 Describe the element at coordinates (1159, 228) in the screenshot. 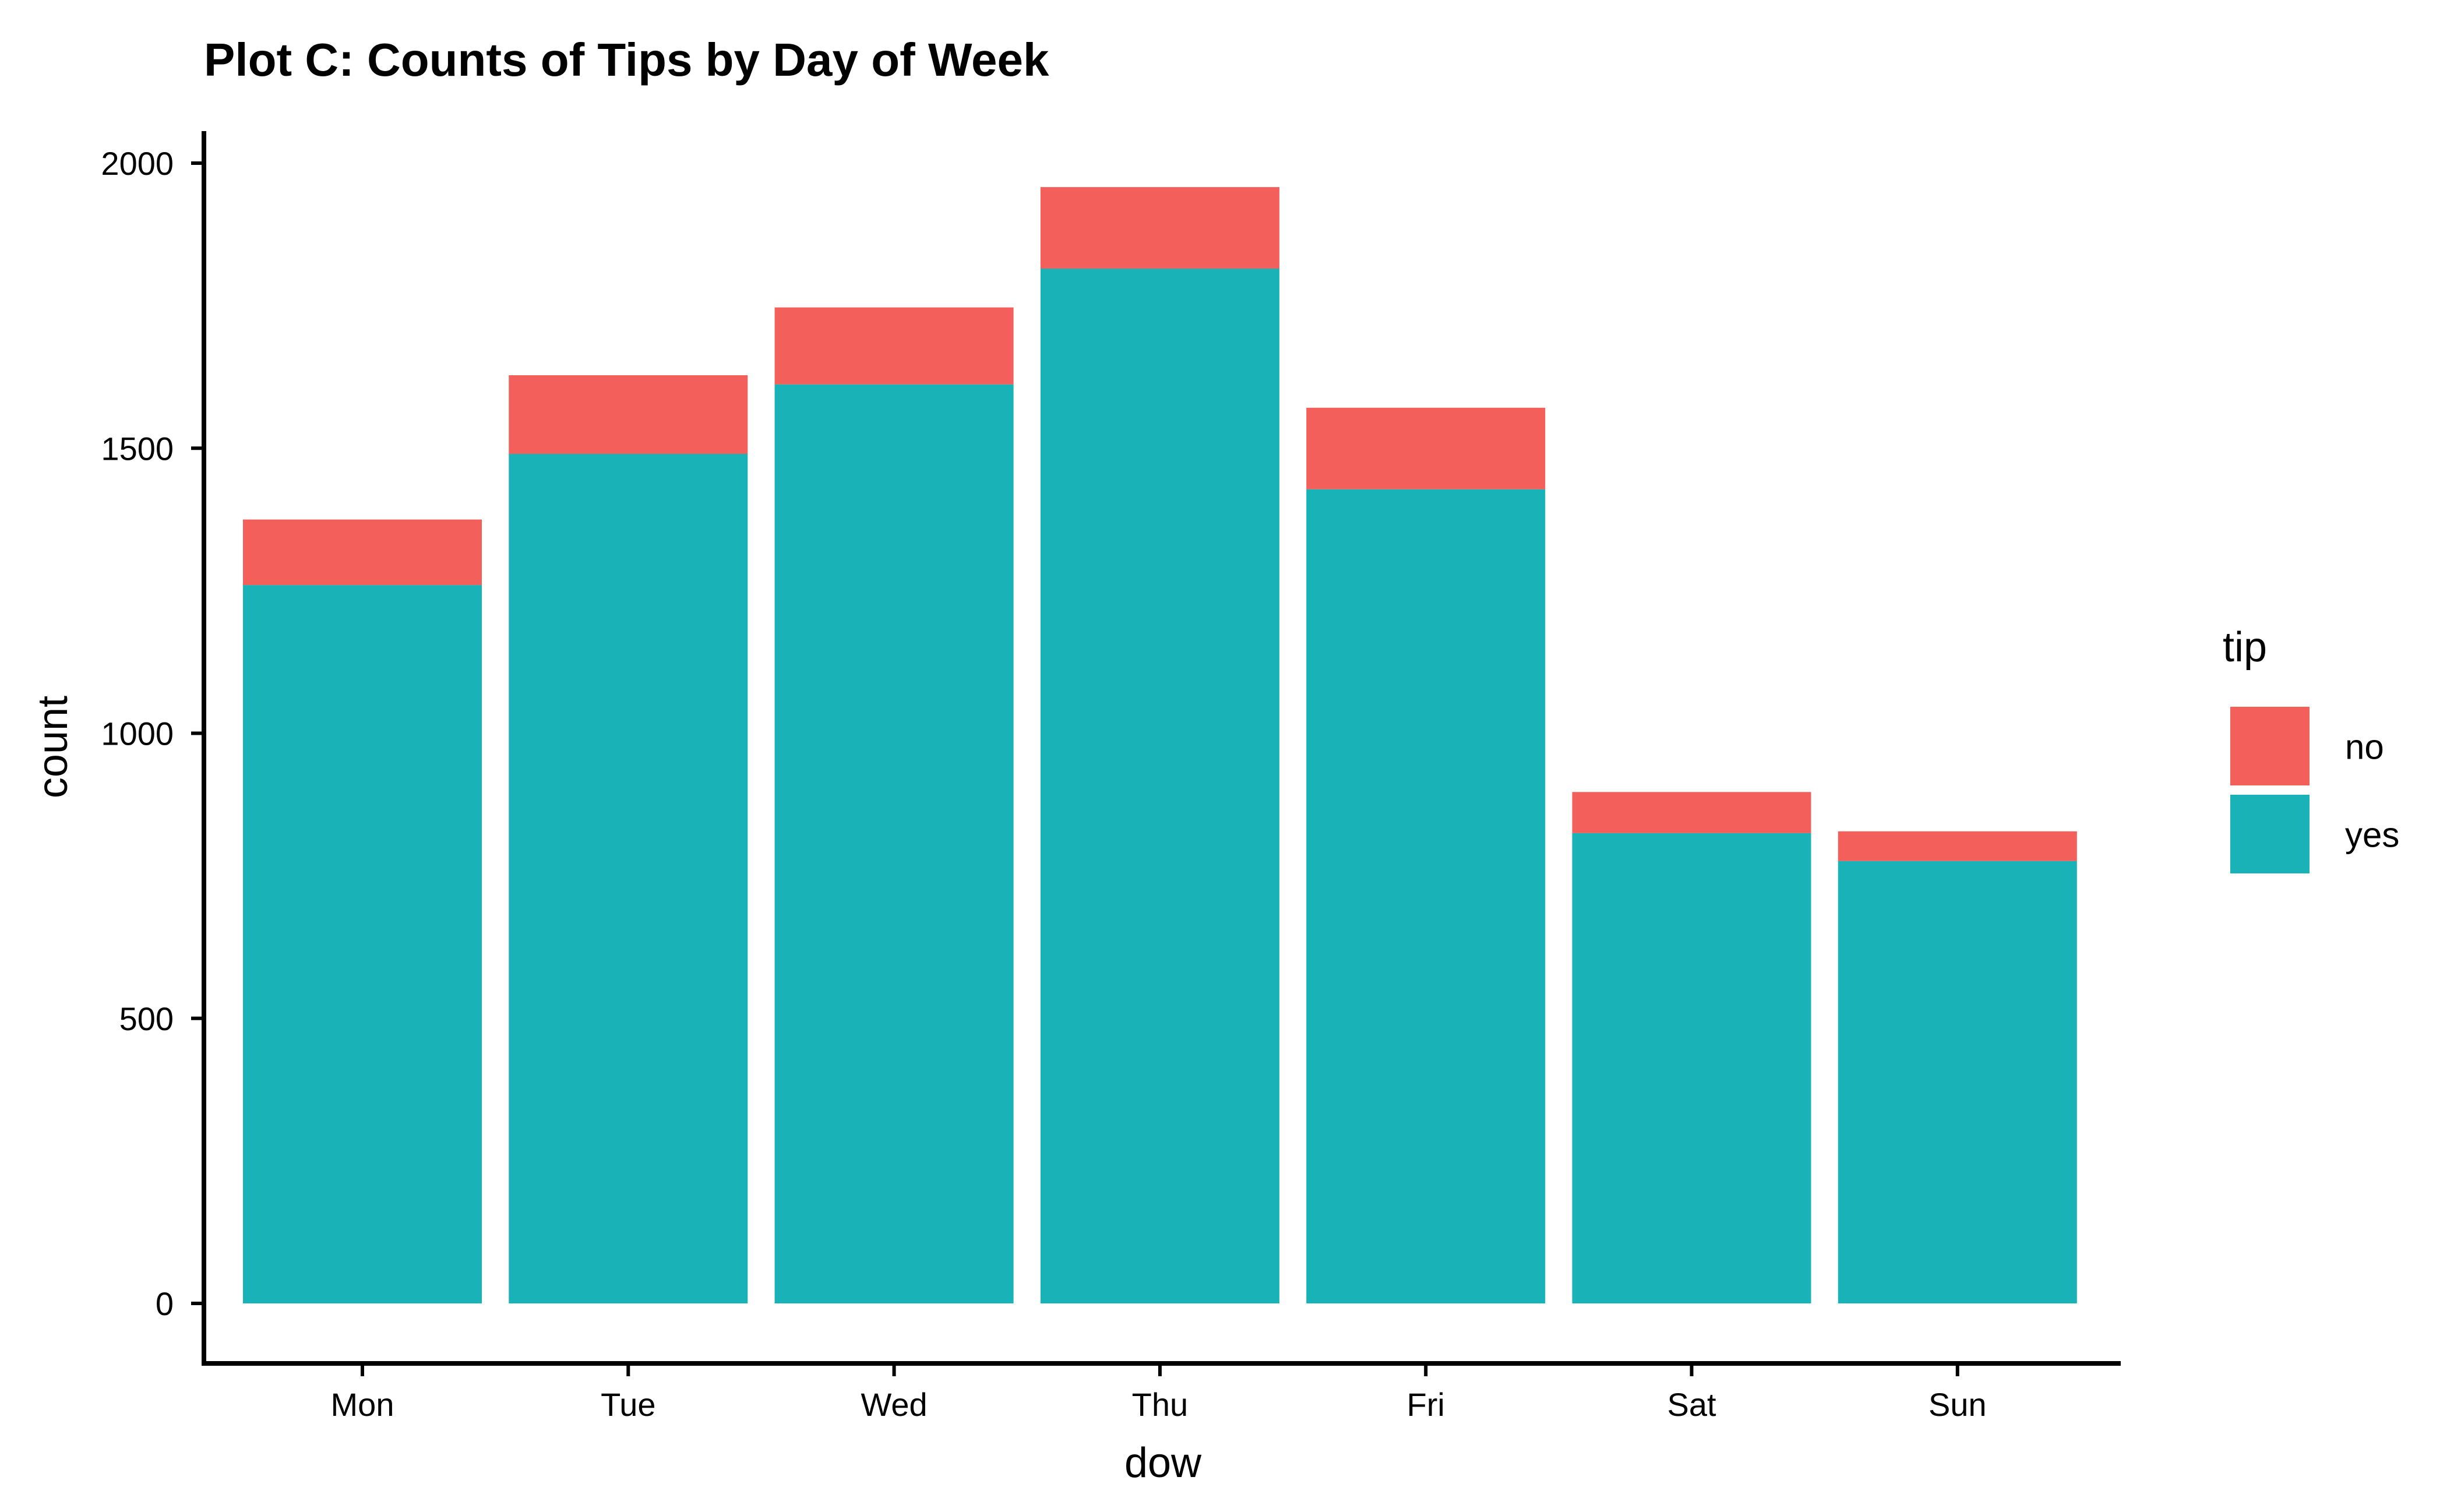

I see `bar-thu-no` at that location.